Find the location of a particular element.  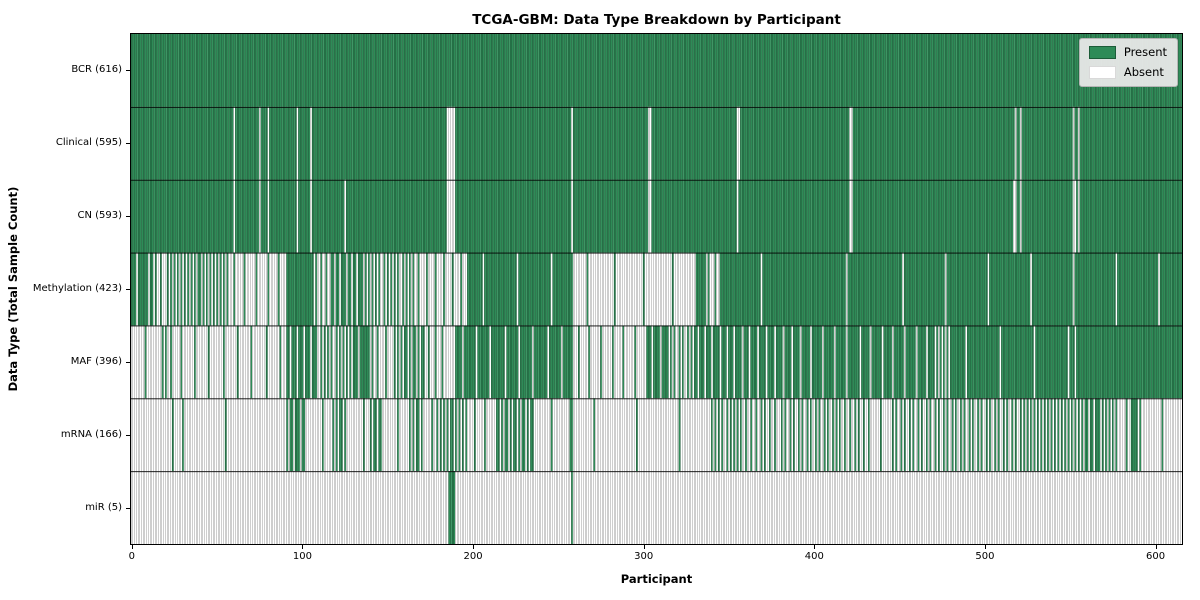

y-tick-label: BCR (616) is located at coordinates (96, 70).